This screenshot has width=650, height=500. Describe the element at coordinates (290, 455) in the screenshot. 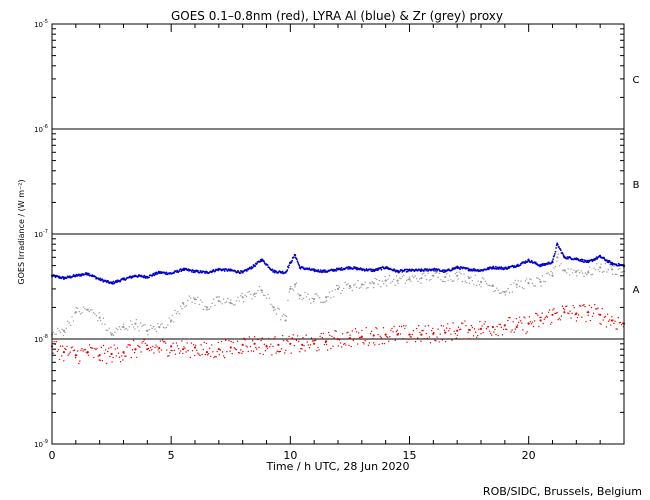

I see `x-tick-label: 10` at that location.